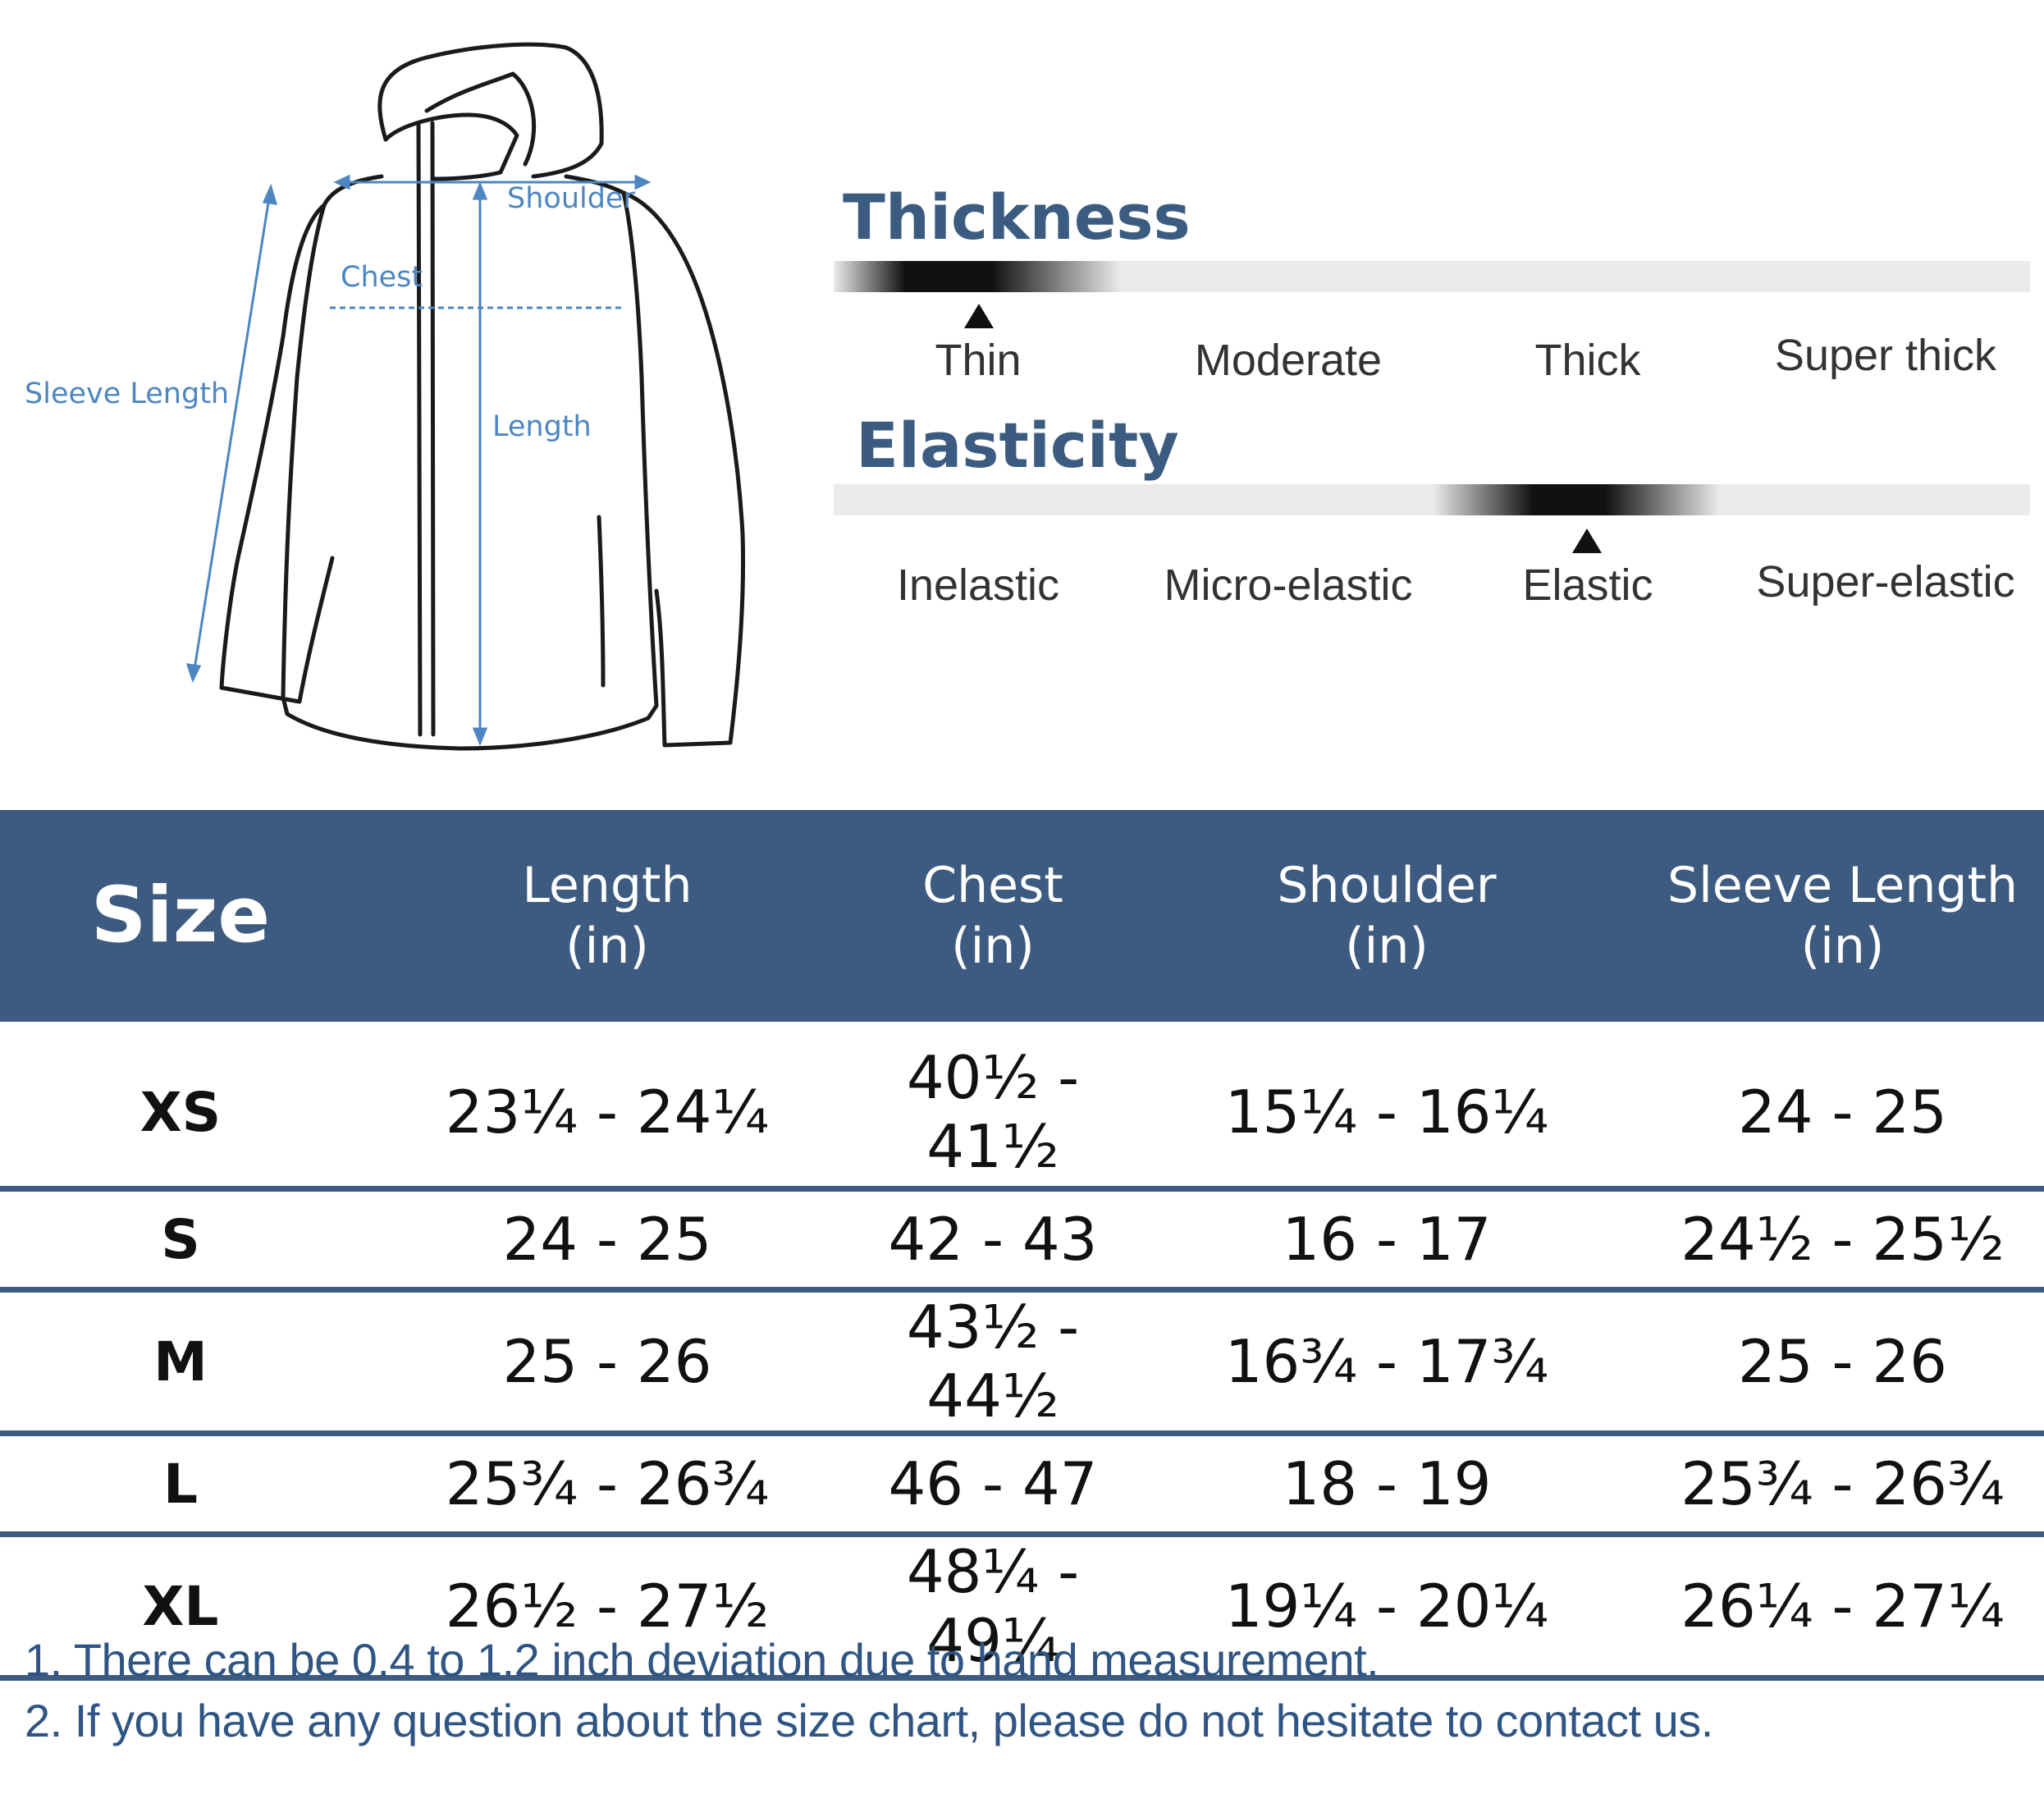 The width and height of the screenshot is (2044, 1817). What do you see at coordinates (607, 1240) in the screenshot?
I see `length-cell: 24 - 25` at bounding box center [607, 1240].